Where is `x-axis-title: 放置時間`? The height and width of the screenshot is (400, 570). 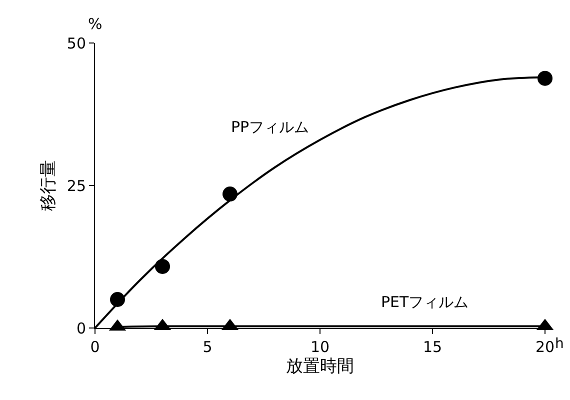
x-axis-title: 放置時間 is located at coordinates (320, 366).